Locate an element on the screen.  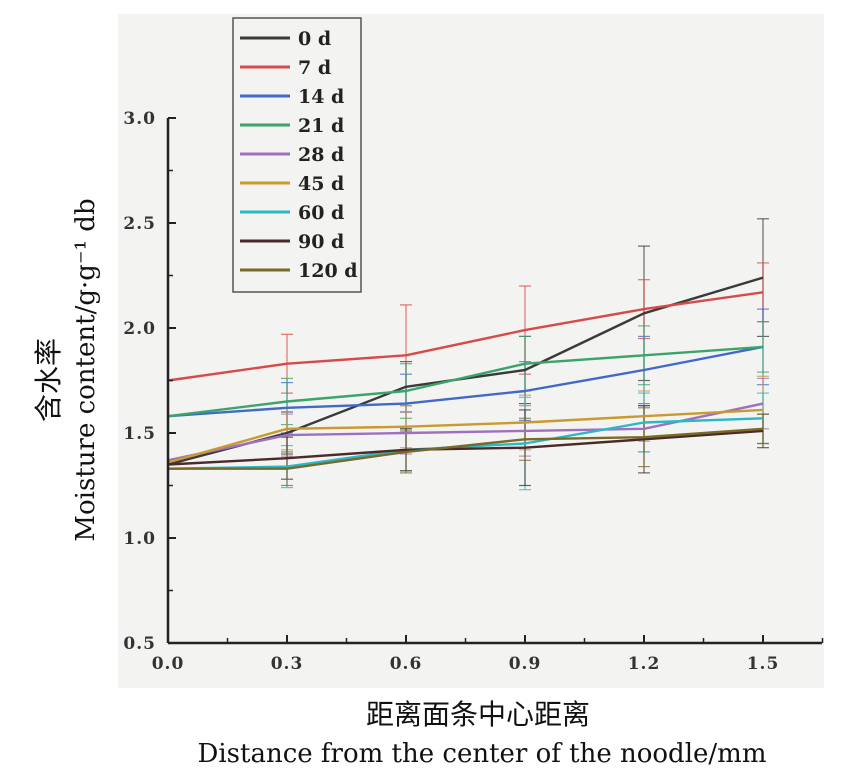
legend-label: 0 d is located at coordinates (314, 39).